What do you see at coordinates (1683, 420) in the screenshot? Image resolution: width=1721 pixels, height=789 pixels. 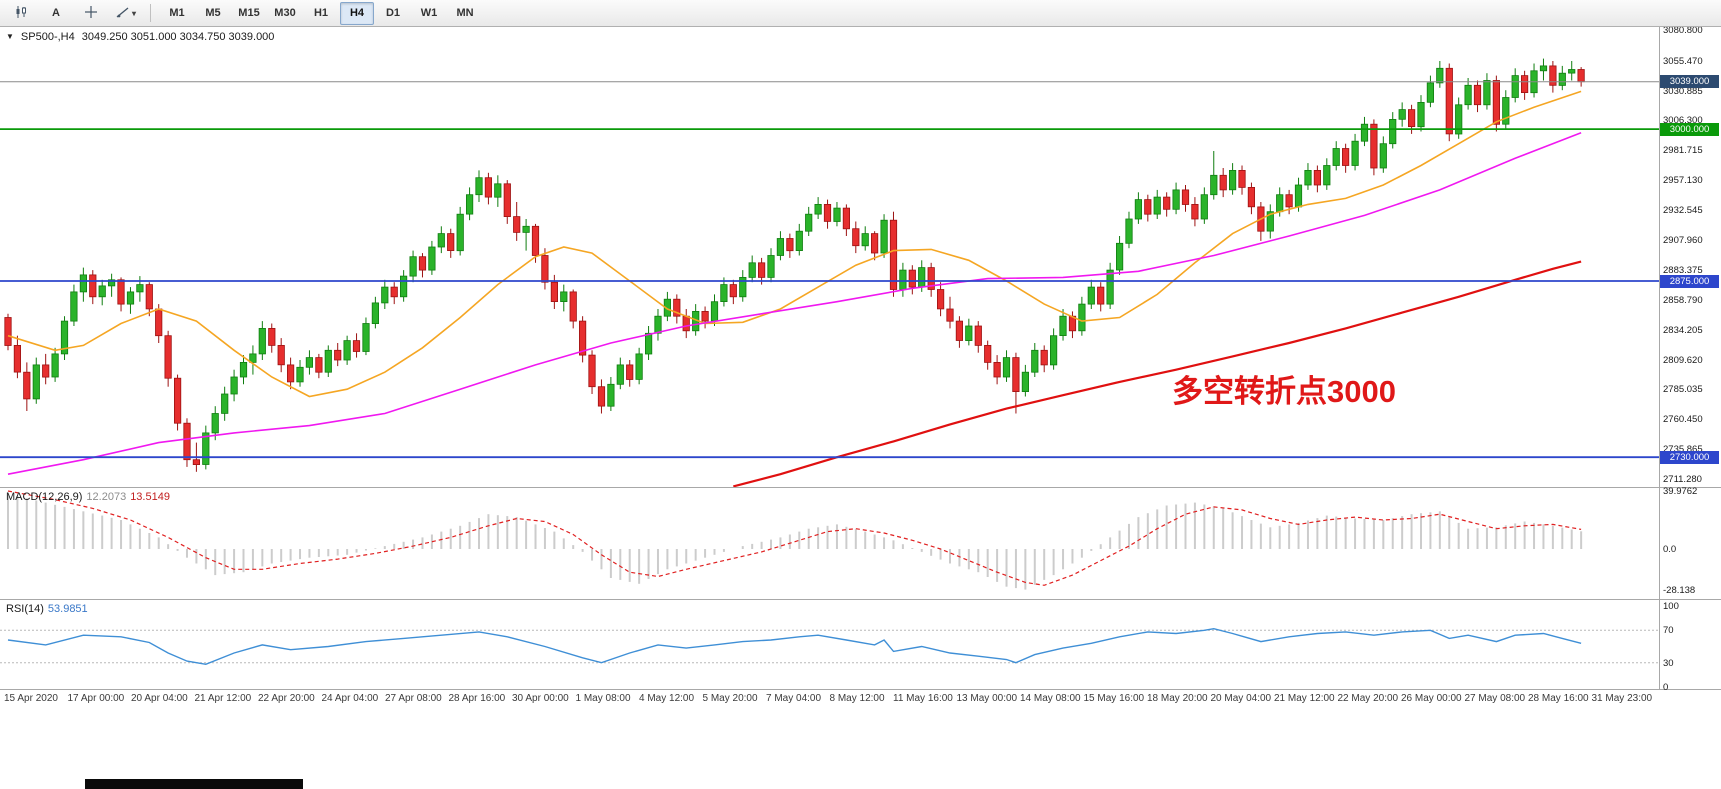 I see `price-axis-label: 2760.450` at bounding box center [1683, 420].